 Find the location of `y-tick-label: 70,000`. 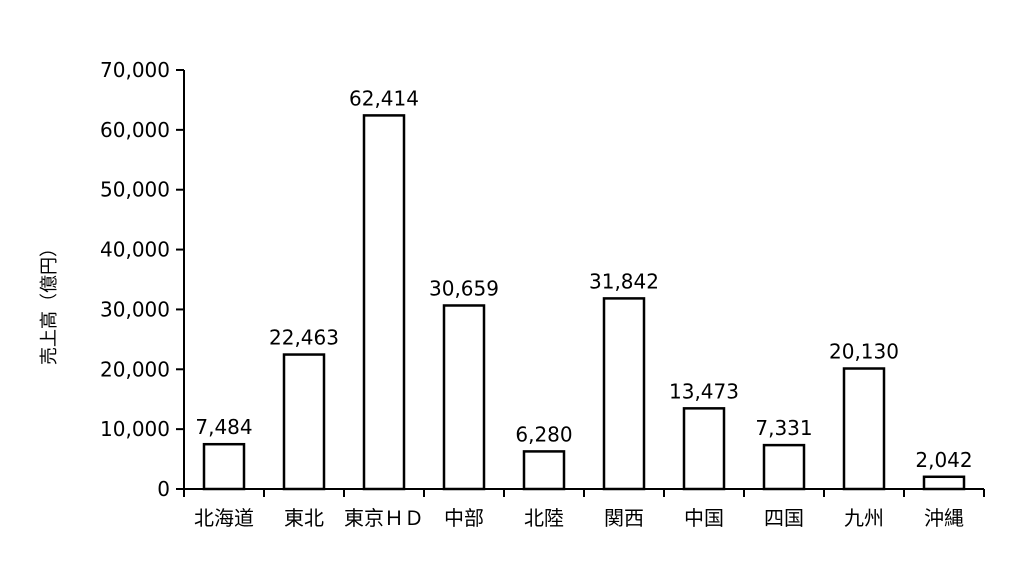

y-tick-label: 70,000 is located at coordinates (135, 70).